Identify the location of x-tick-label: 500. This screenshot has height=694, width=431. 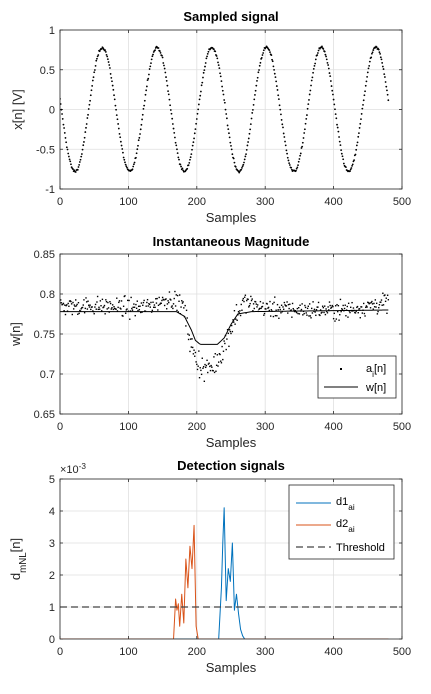
(402, 652).